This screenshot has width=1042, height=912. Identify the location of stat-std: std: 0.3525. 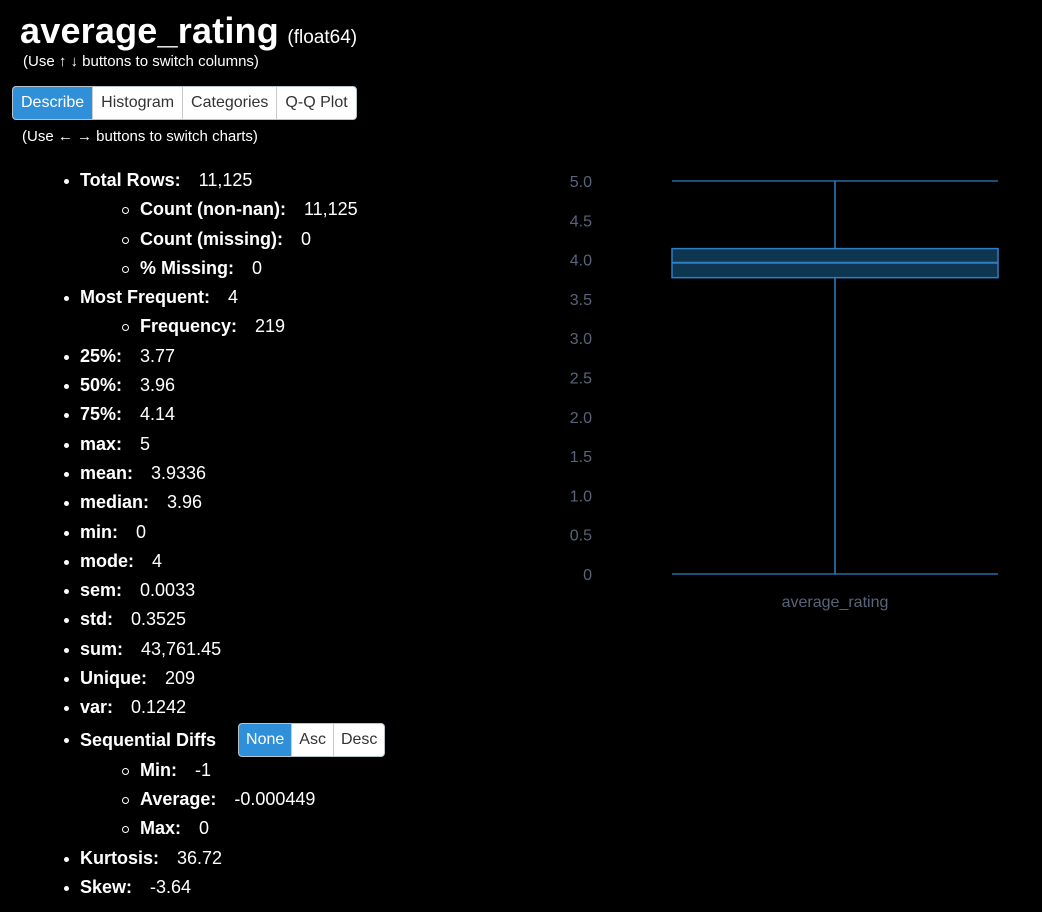
(223, 619).